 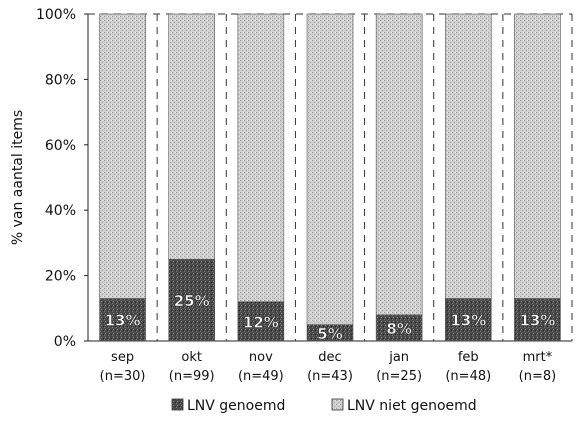 I want to click on y-tick-label: 40%, so click(x=60, y=211).